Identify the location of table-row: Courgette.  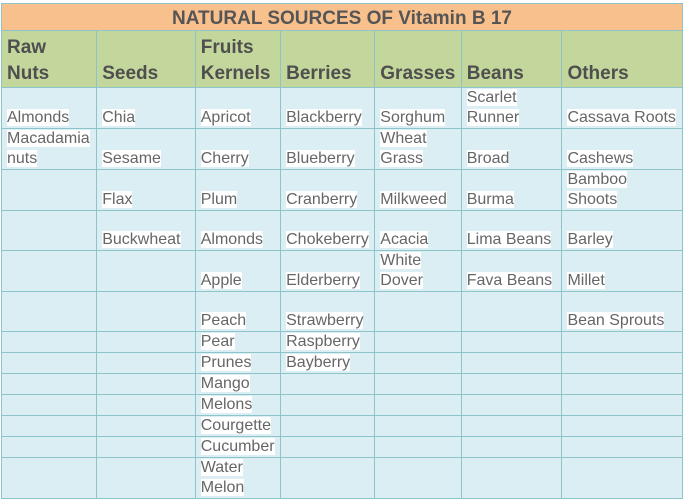
(341, 426).